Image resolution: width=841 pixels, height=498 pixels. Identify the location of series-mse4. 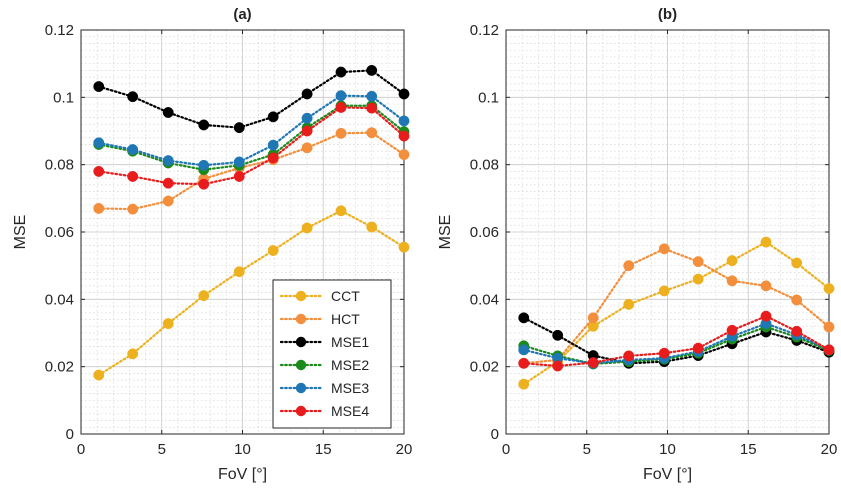
(251, 145).